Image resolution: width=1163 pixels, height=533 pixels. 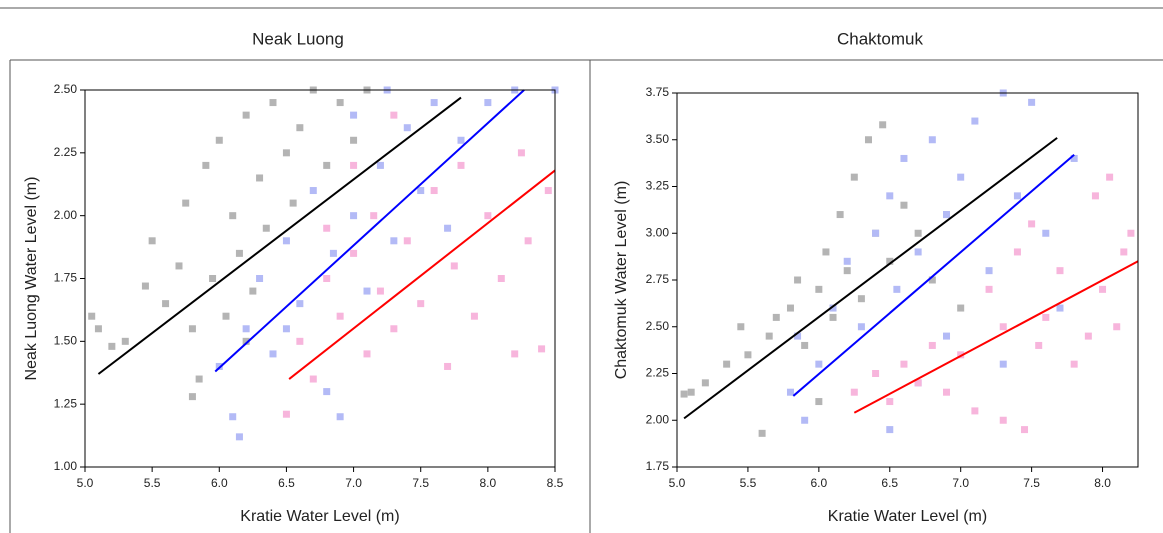 What do you see at coordinates (677, 483) in the screenshot?
I see `x-tick-label: 5.0` at bounding box center [677, 483].